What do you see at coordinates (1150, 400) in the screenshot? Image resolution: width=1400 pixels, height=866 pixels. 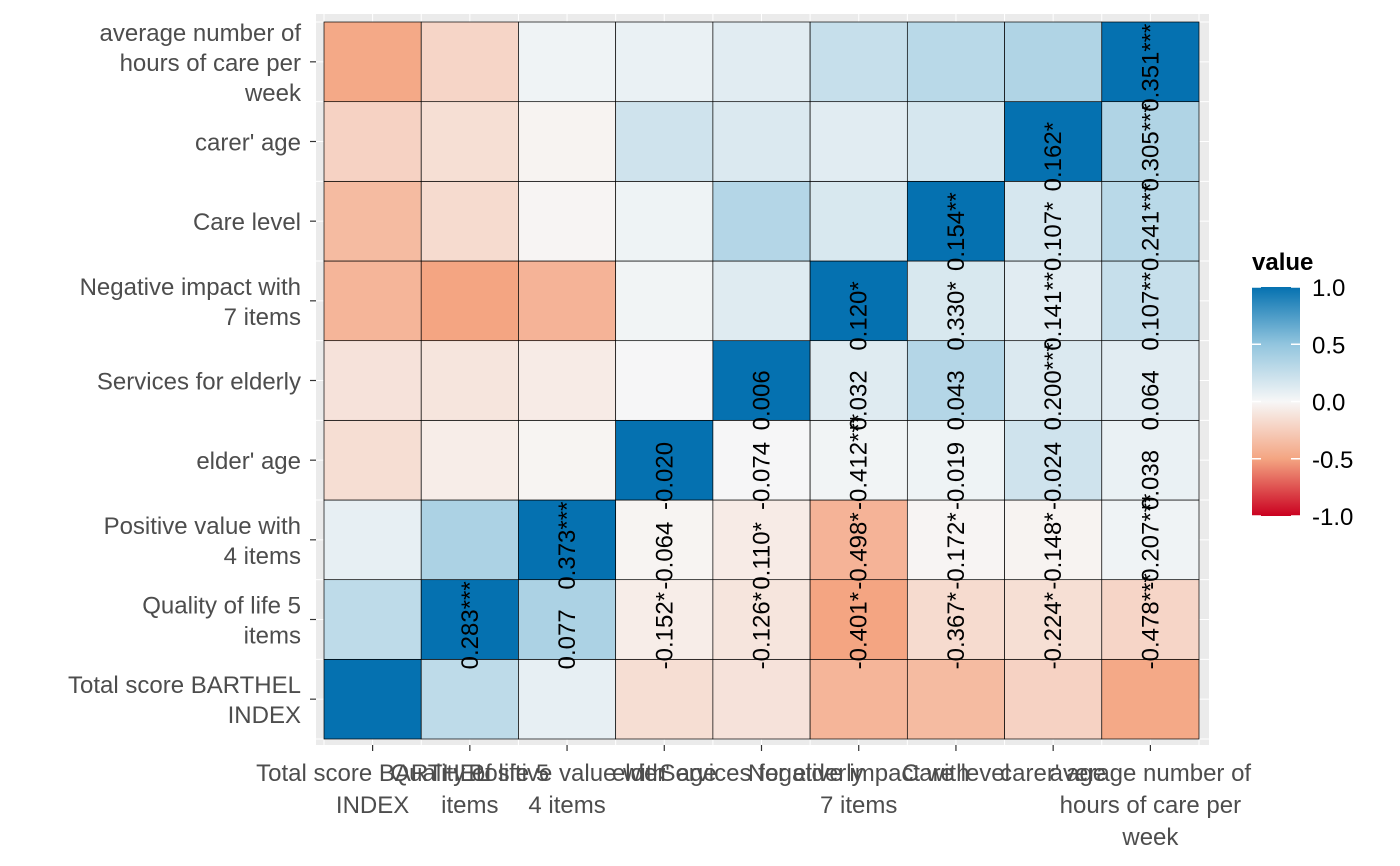 I see `cell-value-label: 0.064` at bounding box center [1150, 400].